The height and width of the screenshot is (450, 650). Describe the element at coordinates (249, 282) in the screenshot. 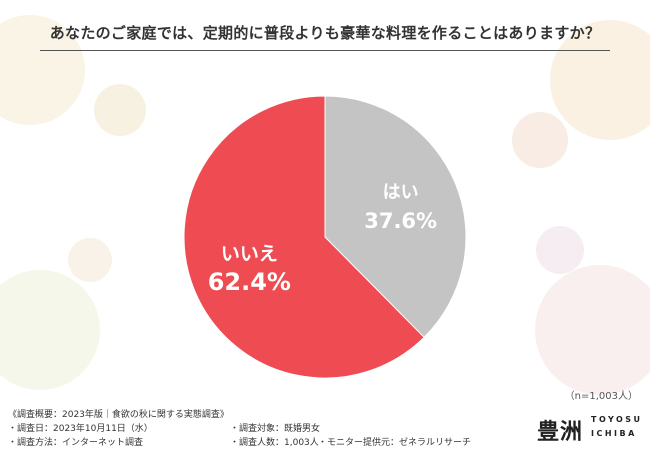

I see `slice-value-no: 62.4%` at that location.